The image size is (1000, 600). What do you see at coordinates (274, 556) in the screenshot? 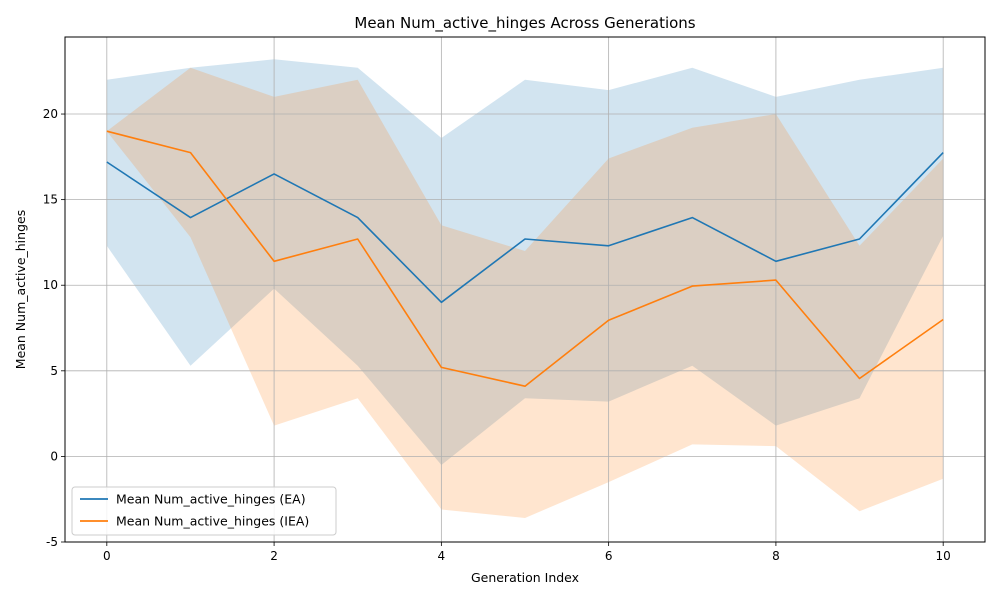
I see `x-tick-label: 2` at bounding box center [274, 556].